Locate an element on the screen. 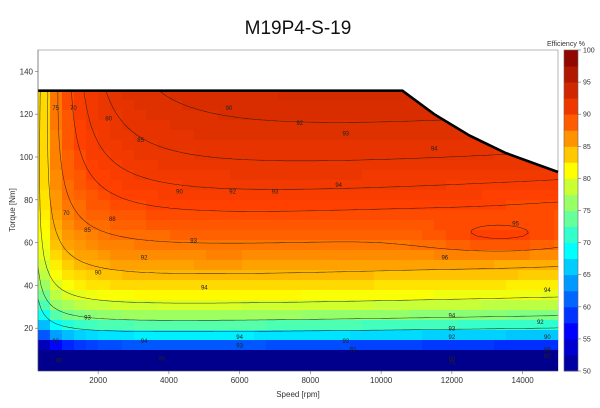 The width and height of the screenshot is (600, 408). contour-label: 80 is located at coordinates (108, 120).